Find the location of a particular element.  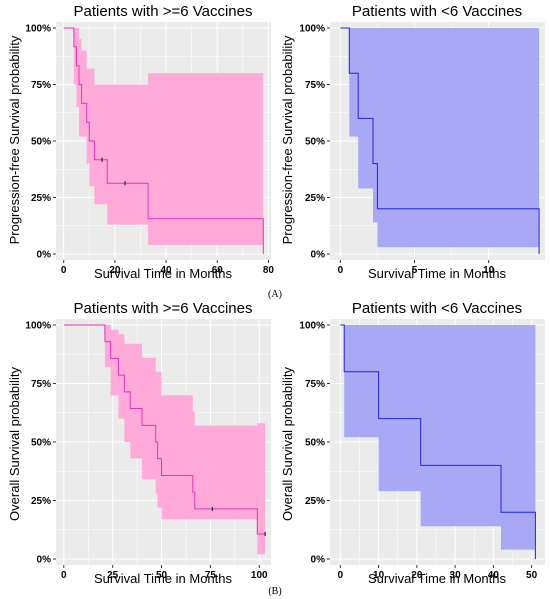

x-tick-label: 80 is located at coordinates (269, 270).